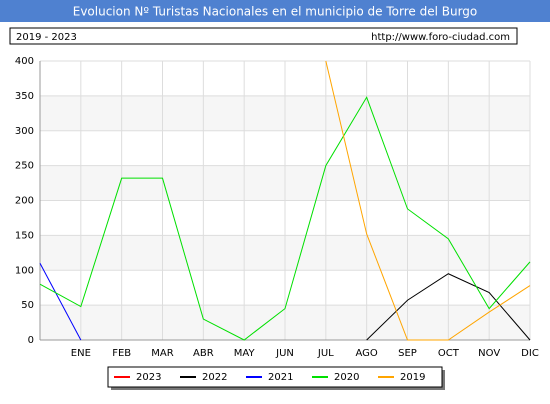 The width and height of the screenshot is (550, 404). What do you see at coordinates (24, 201) in the screenshot?
I see `y-tick-label: 200` at bounding box center [24, 201].